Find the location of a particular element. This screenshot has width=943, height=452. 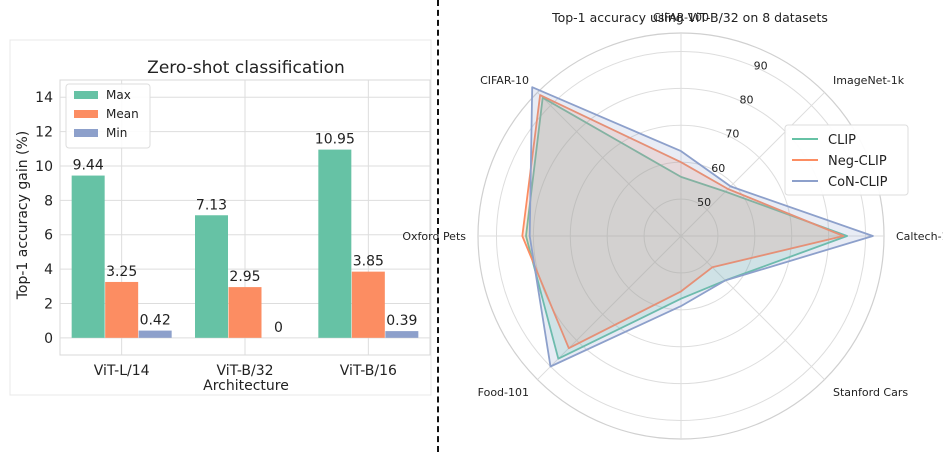

bar-legend: Max Mean Min is located at coordinates (108, 116).